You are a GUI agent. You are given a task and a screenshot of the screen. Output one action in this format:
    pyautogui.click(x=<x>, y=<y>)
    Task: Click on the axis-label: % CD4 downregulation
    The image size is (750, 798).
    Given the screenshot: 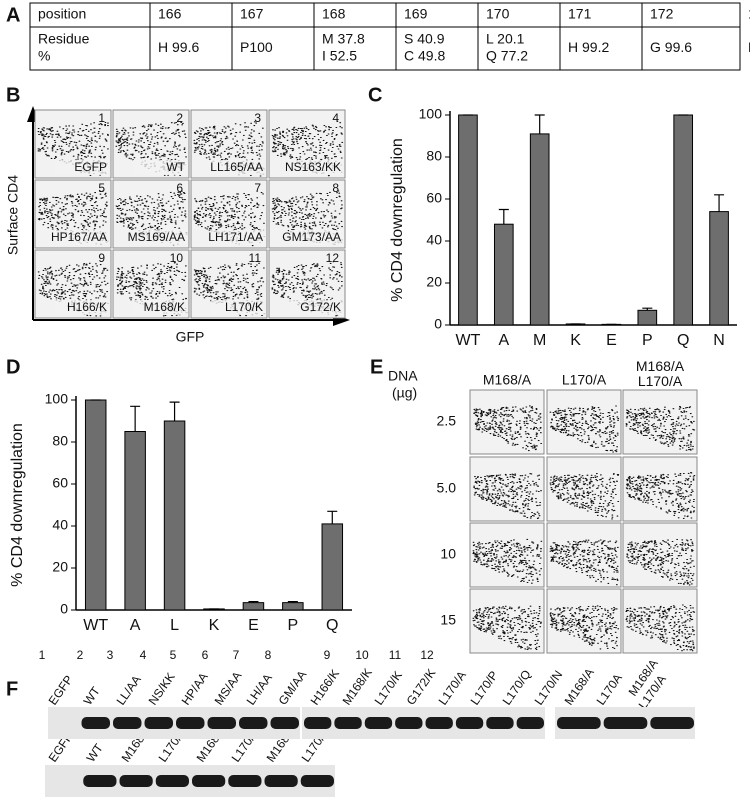 What is the action you would take?
    pyautogui.click(x=17, y=505)
    